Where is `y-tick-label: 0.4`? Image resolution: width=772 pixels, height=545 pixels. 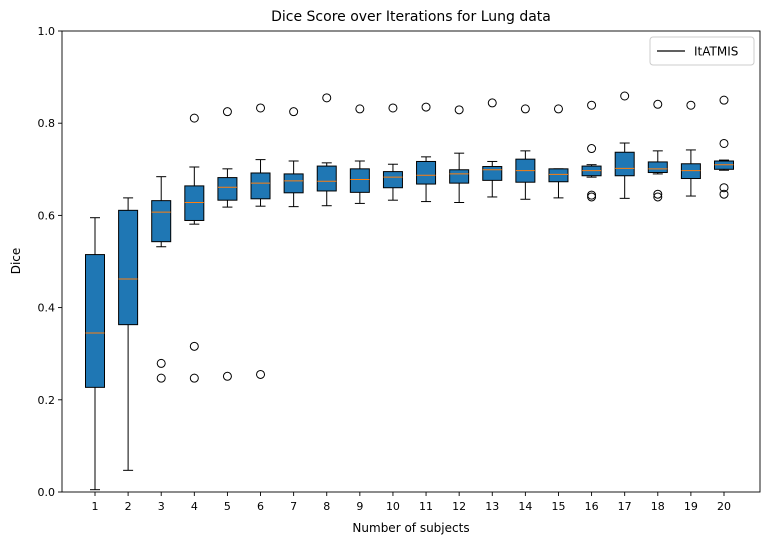 y-tick-label: 0.4 is located at coordinates (47, 308).